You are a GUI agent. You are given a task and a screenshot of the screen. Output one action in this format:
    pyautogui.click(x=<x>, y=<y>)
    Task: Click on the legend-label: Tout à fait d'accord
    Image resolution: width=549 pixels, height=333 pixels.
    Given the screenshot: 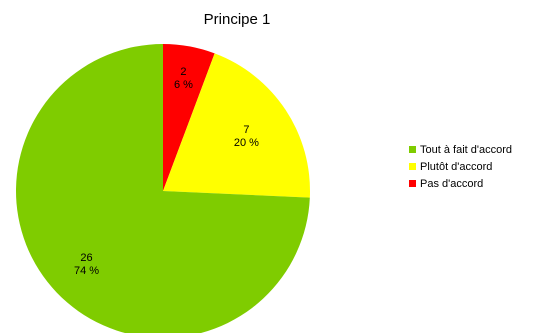 What is the action you would take?
    pyautogui.click(x=466, y=150)
    